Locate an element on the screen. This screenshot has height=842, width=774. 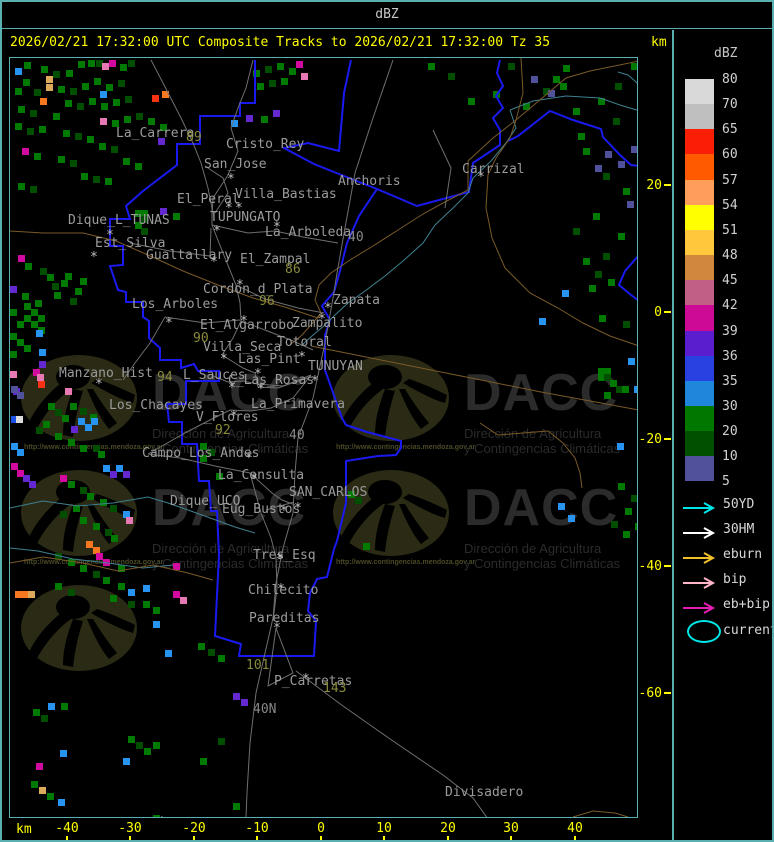
town-label: Cristo_Rey is located at coordinates (265, 144).